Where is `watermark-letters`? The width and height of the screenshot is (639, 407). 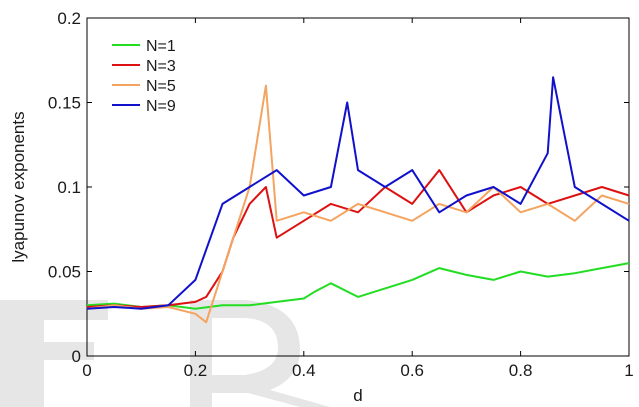 watermark-letters is located at coordinates (165, 353).